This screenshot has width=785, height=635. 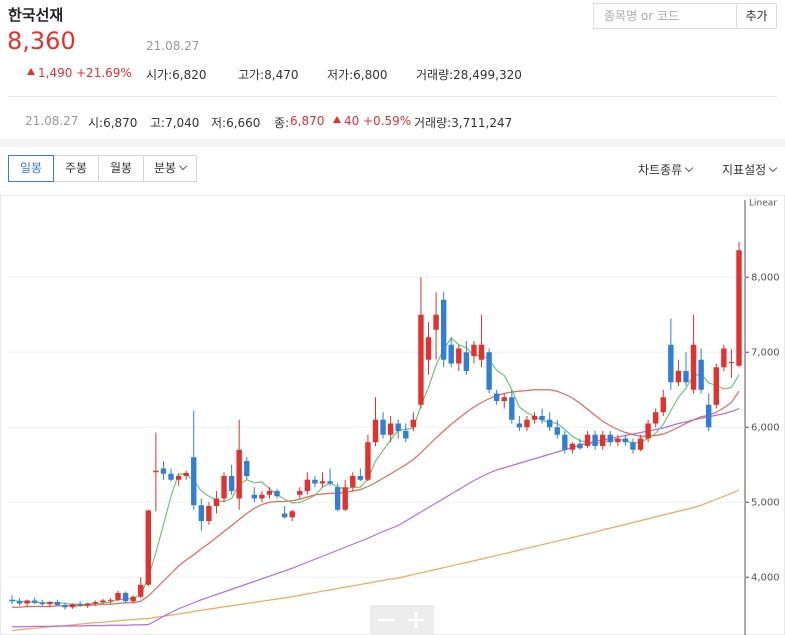 I want to click on zoom-controls, so click(x=402, y=620).